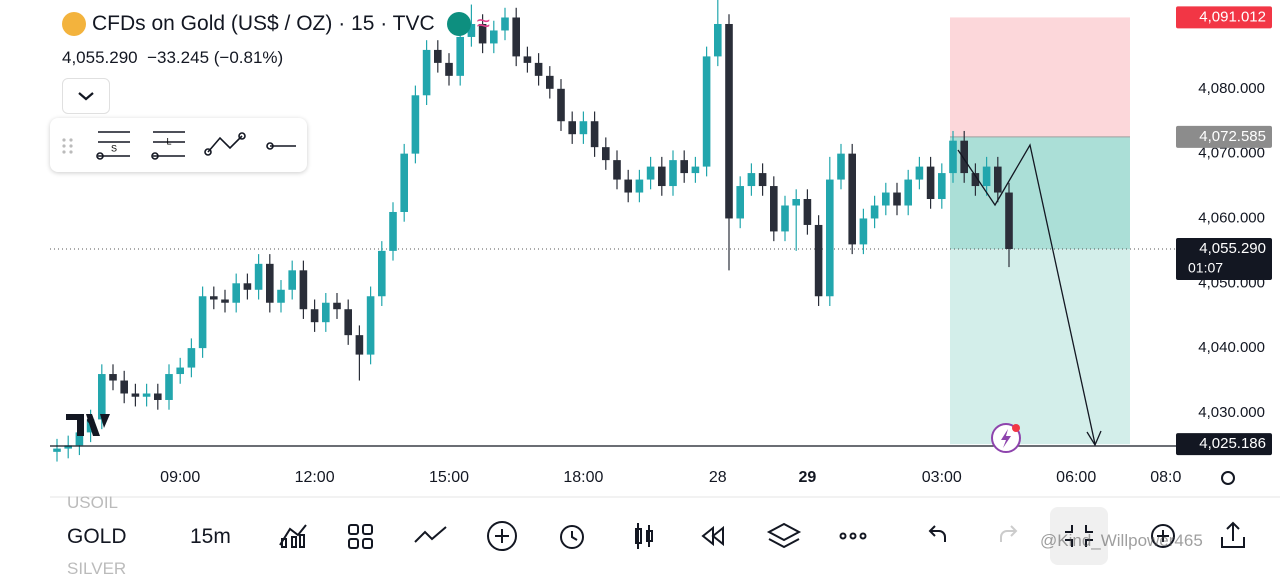 The image size is (1280, 576). What do you see at coordinates (293, 536) in the screenshot?
I see `indicators-icon` at bounding box center [293, 536].